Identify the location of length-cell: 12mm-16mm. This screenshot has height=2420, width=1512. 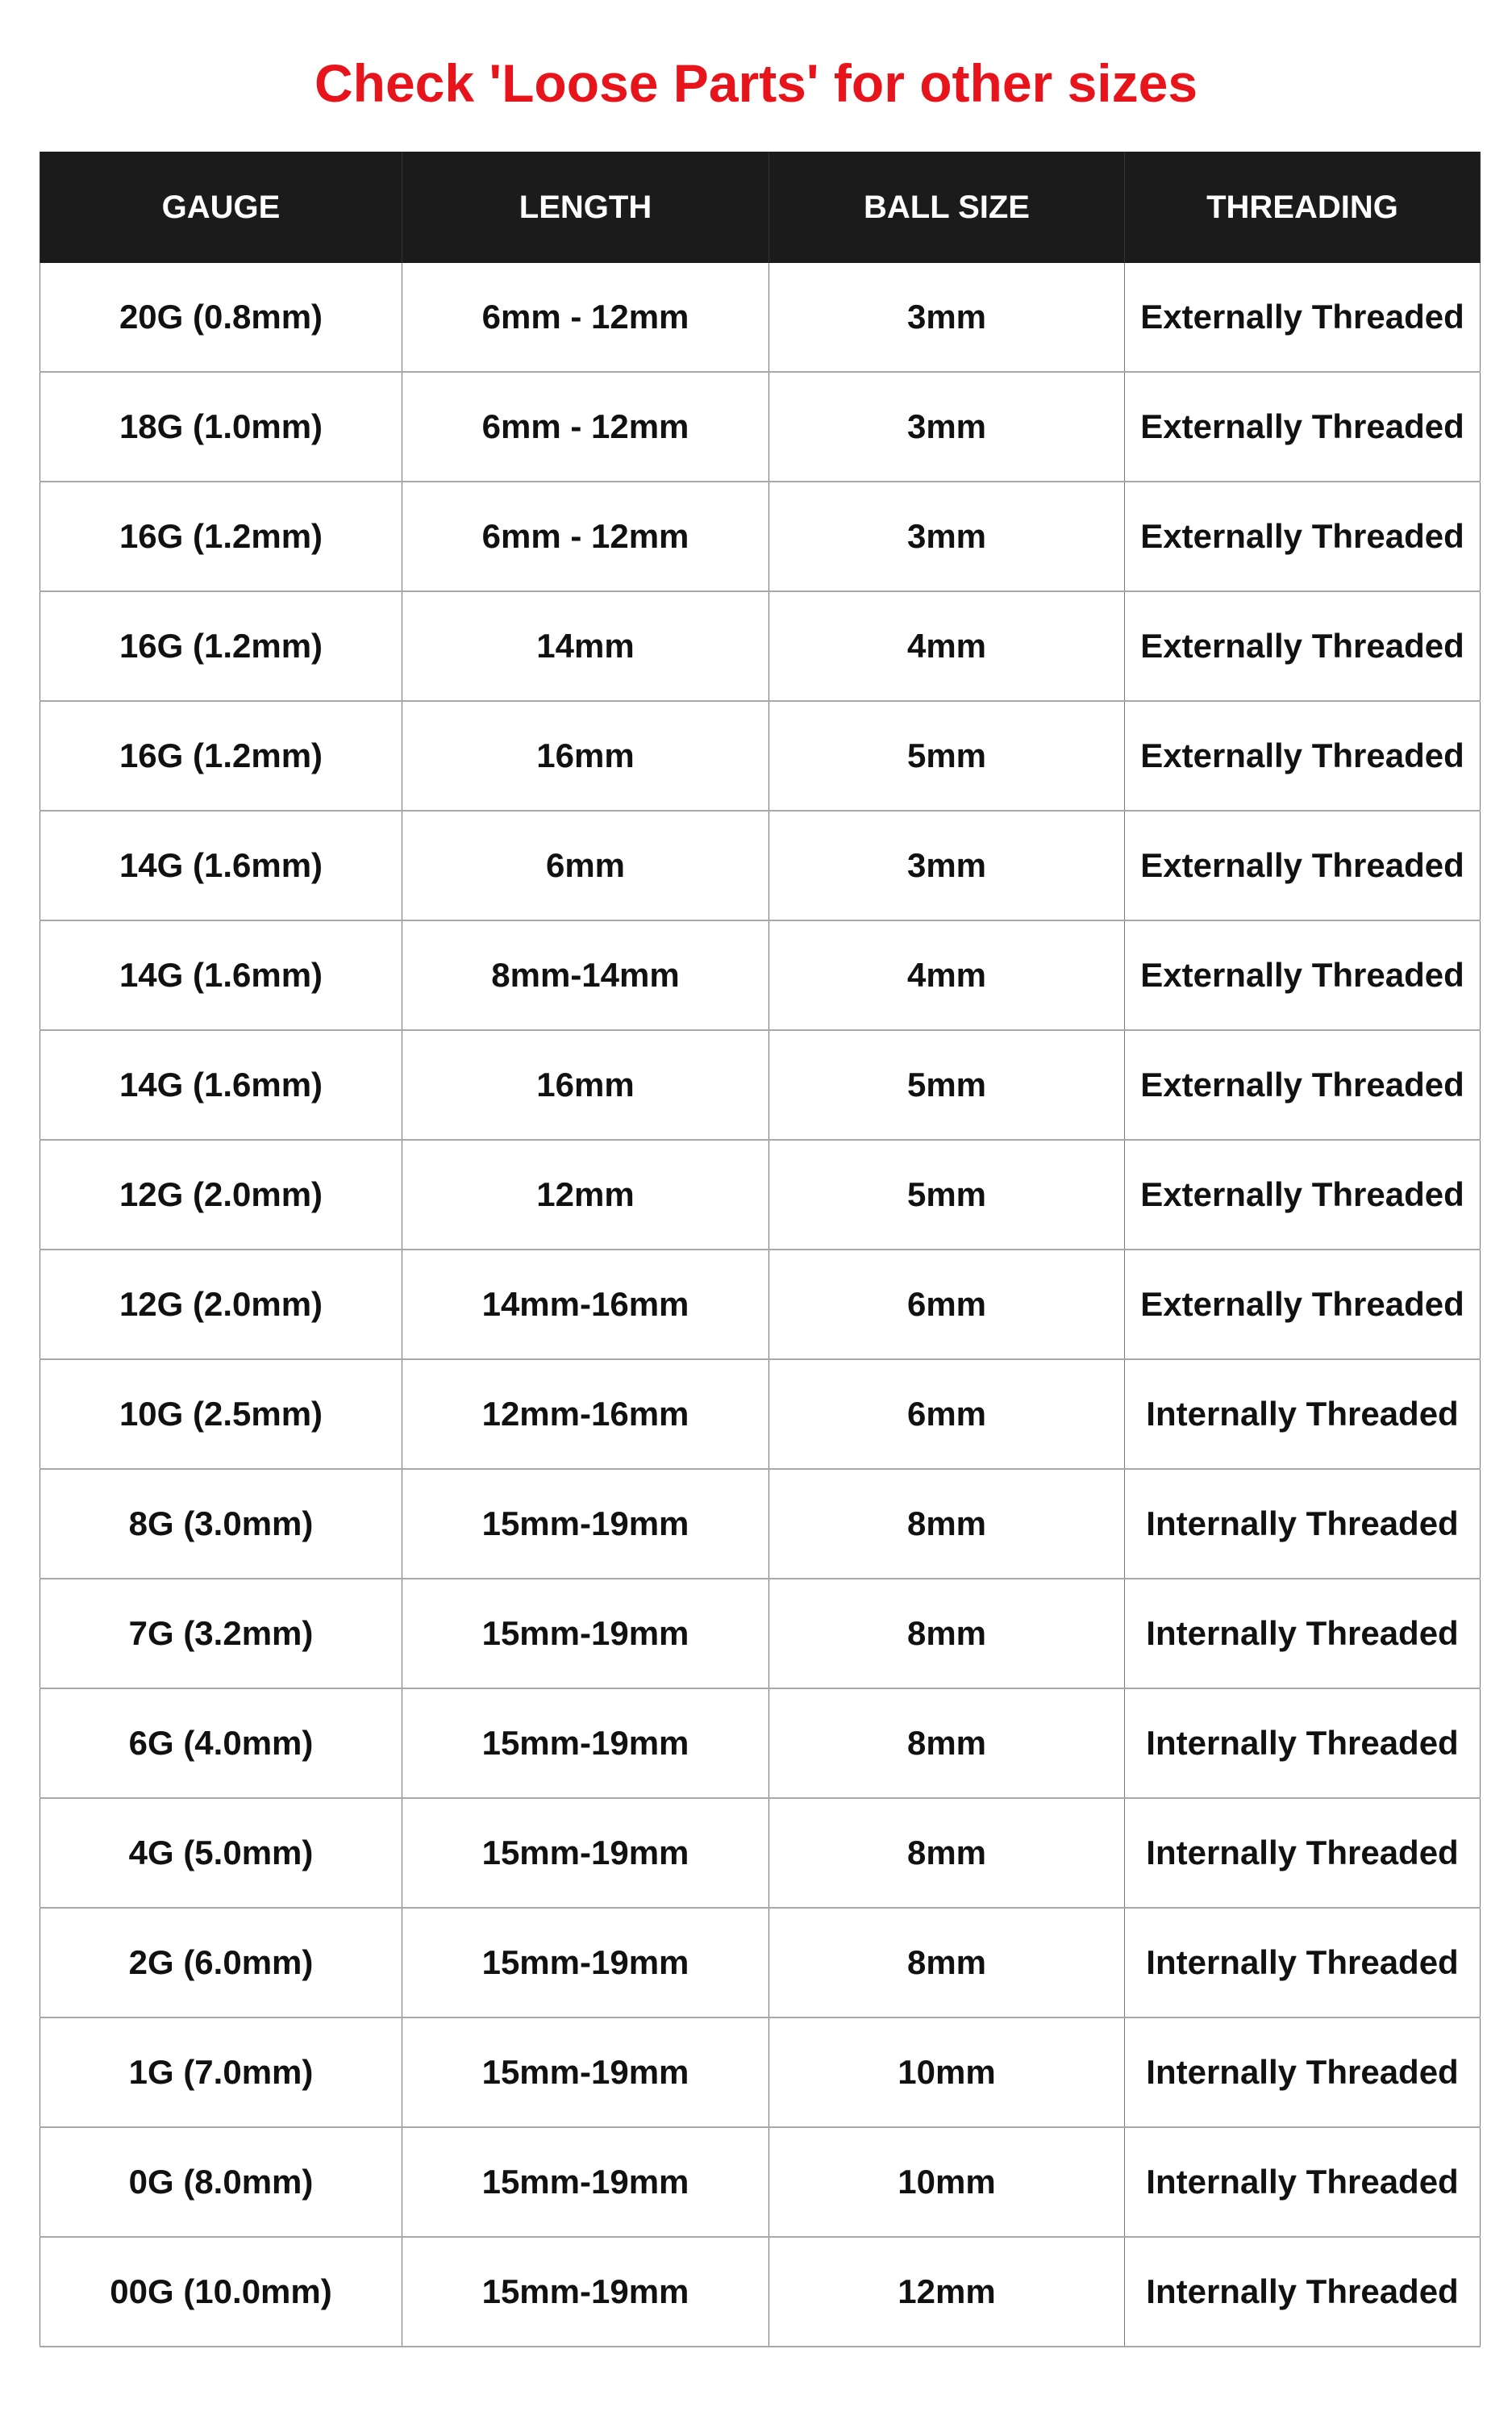
(585, 1415).